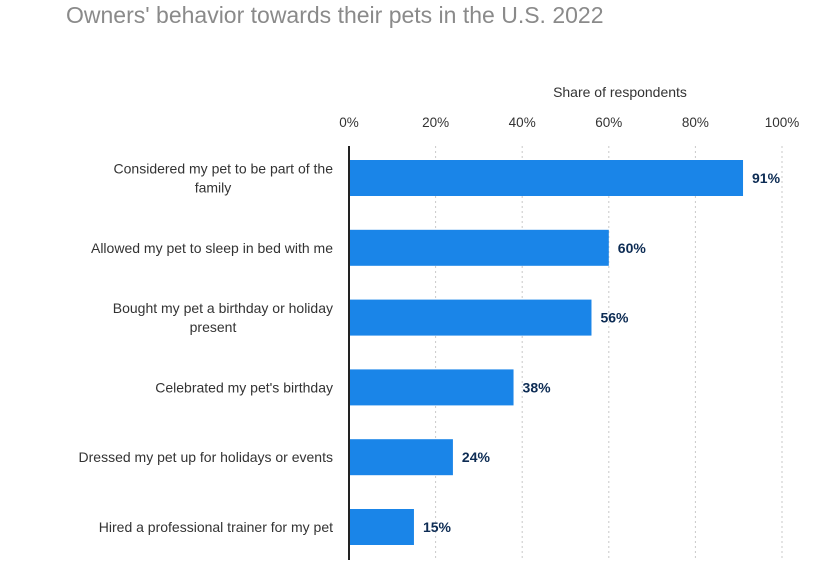 Image resolution: width=839 pixels, height=588 pixels. Describe the element at coordinates (216, 527) in the screenshot. I see `category-label: Hired a professional trainer for my pet` at that location.